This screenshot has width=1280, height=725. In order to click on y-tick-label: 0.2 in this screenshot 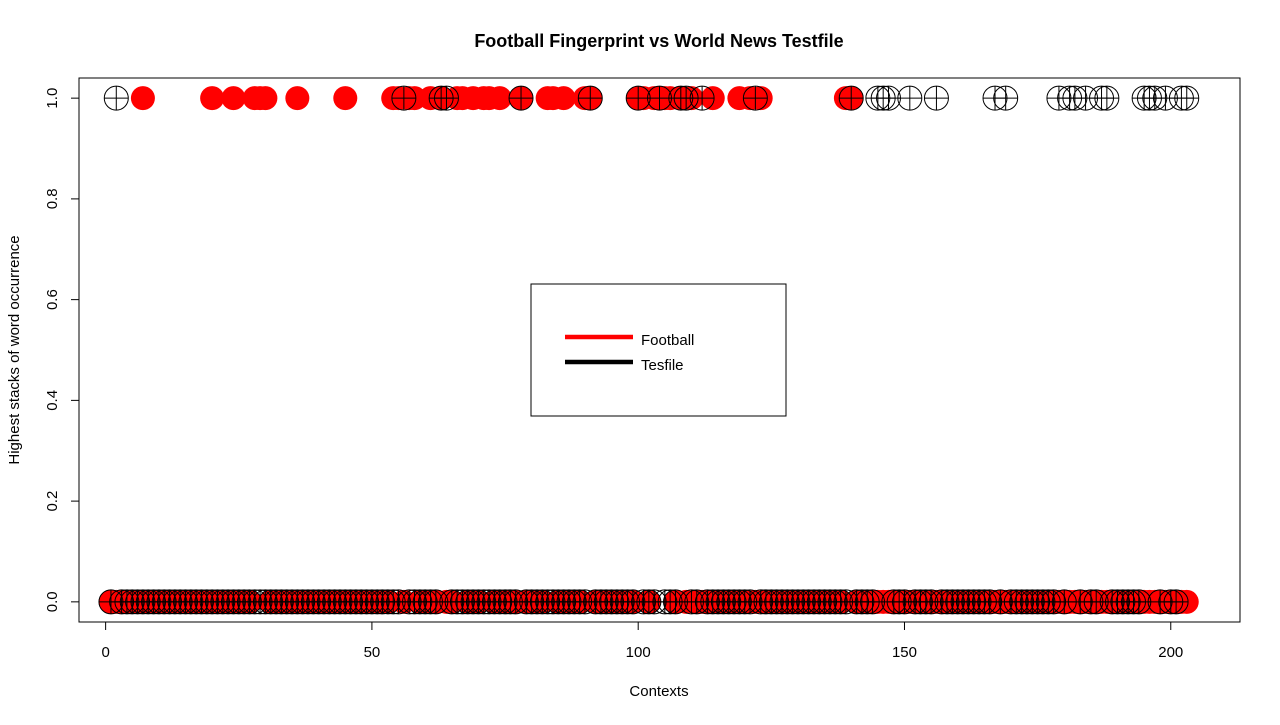, I will do `click(52, 501)`.